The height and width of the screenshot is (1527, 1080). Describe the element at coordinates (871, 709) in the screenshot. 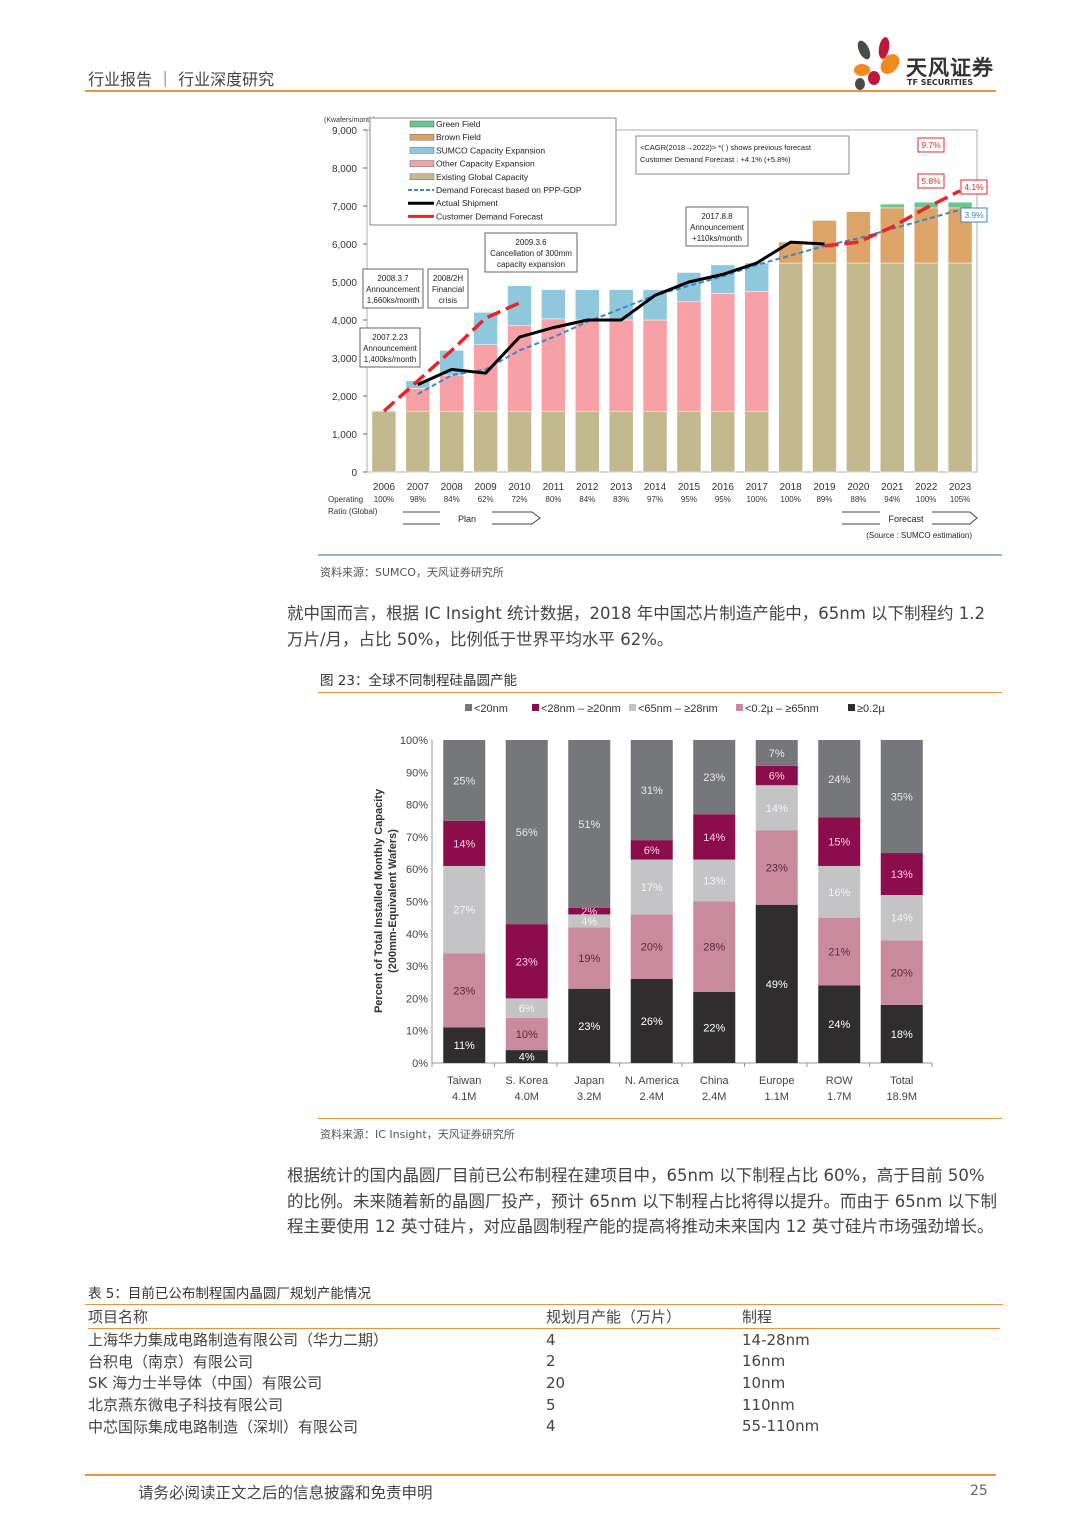

I see `legend-label: ≥0.2µ` at that location.